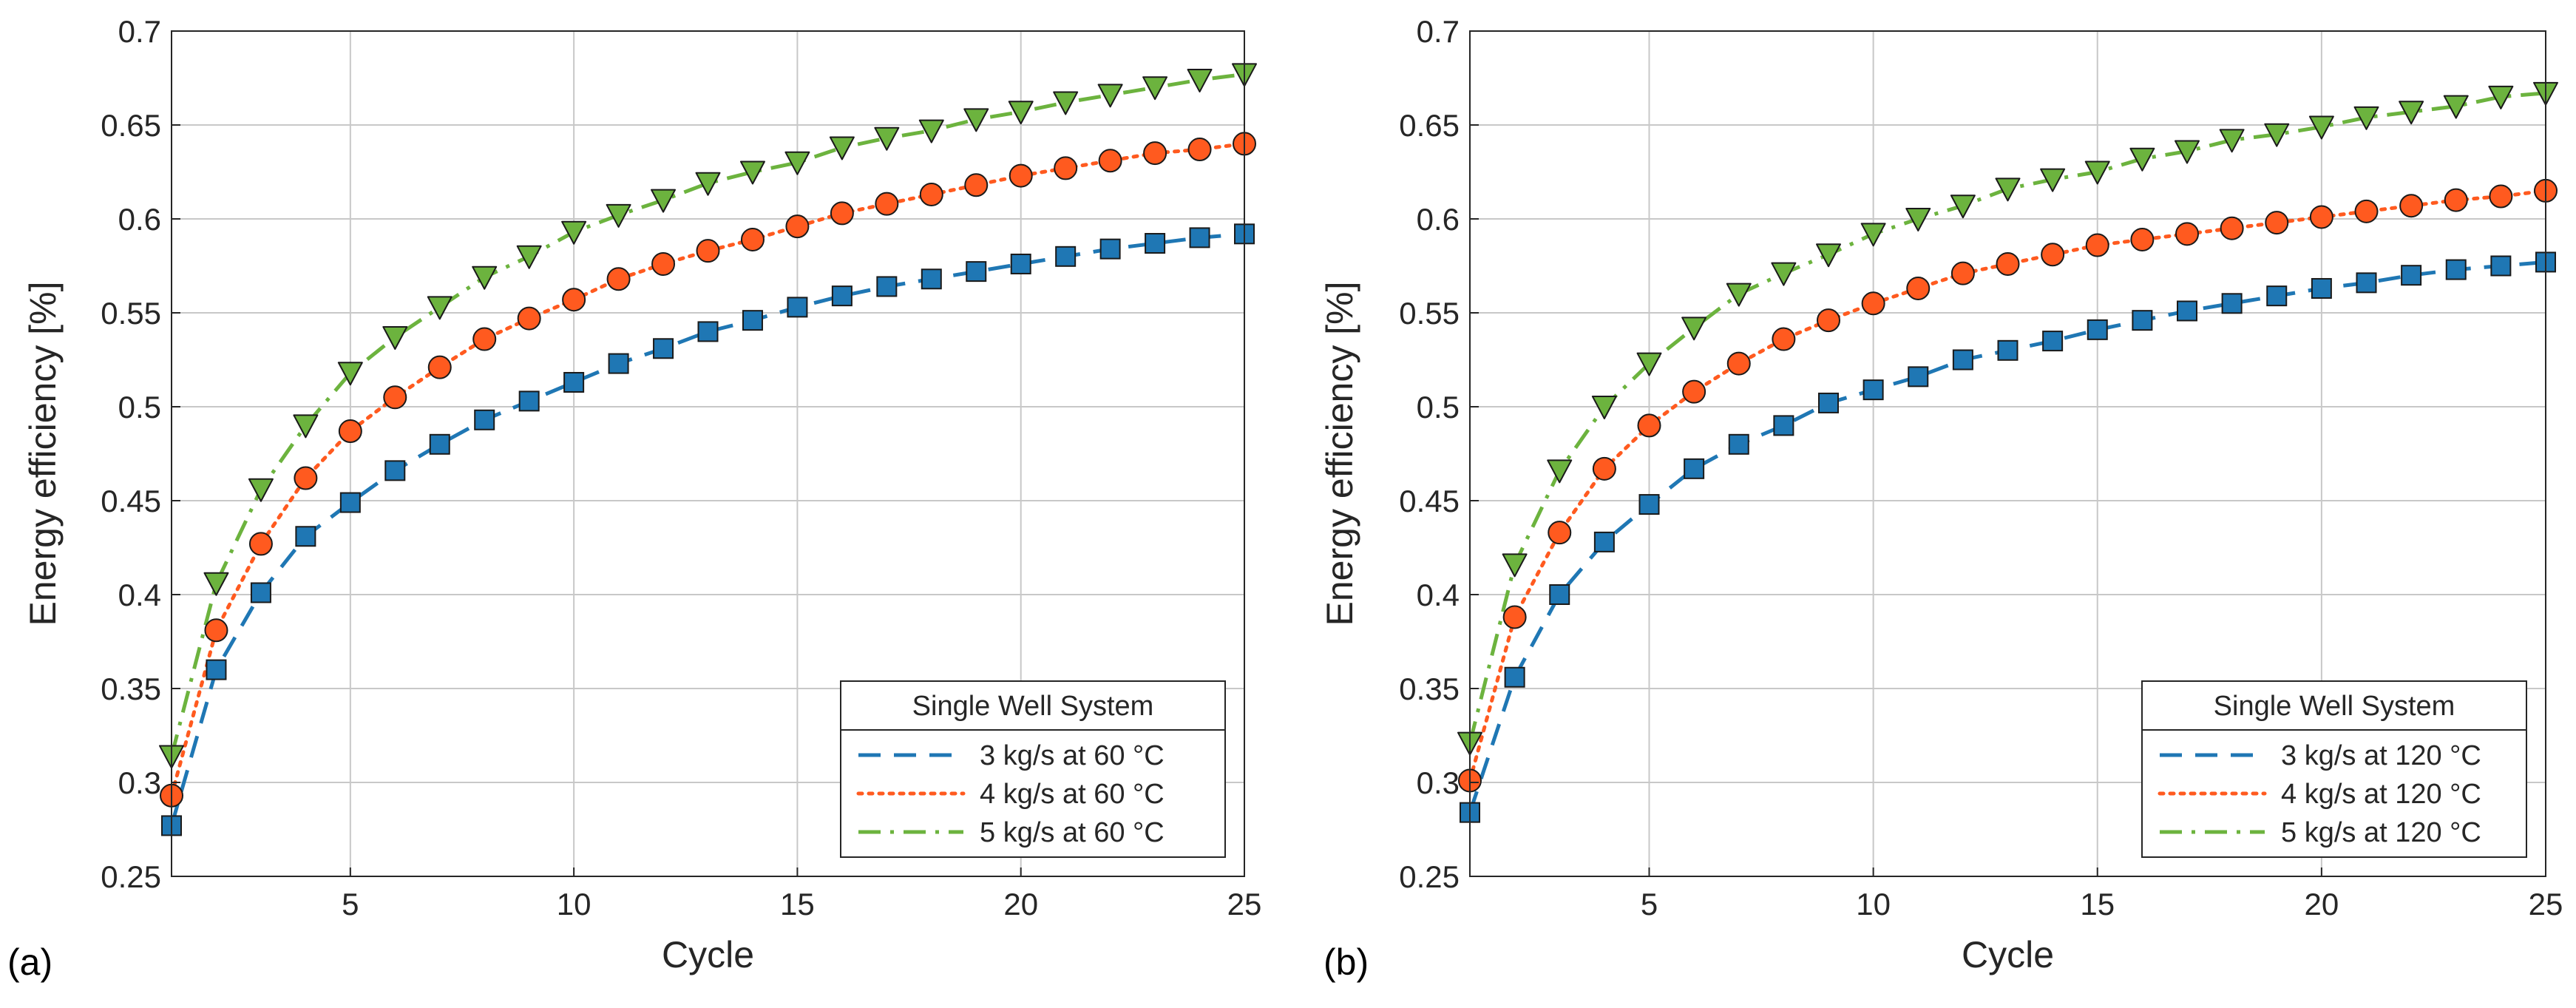 The height and width of the screenshot is (1008, 2576). What do you see at coordinates (1346, 962) in the screenshot?
I see `panel-label: (b)` at bounding box center [1346, 962].